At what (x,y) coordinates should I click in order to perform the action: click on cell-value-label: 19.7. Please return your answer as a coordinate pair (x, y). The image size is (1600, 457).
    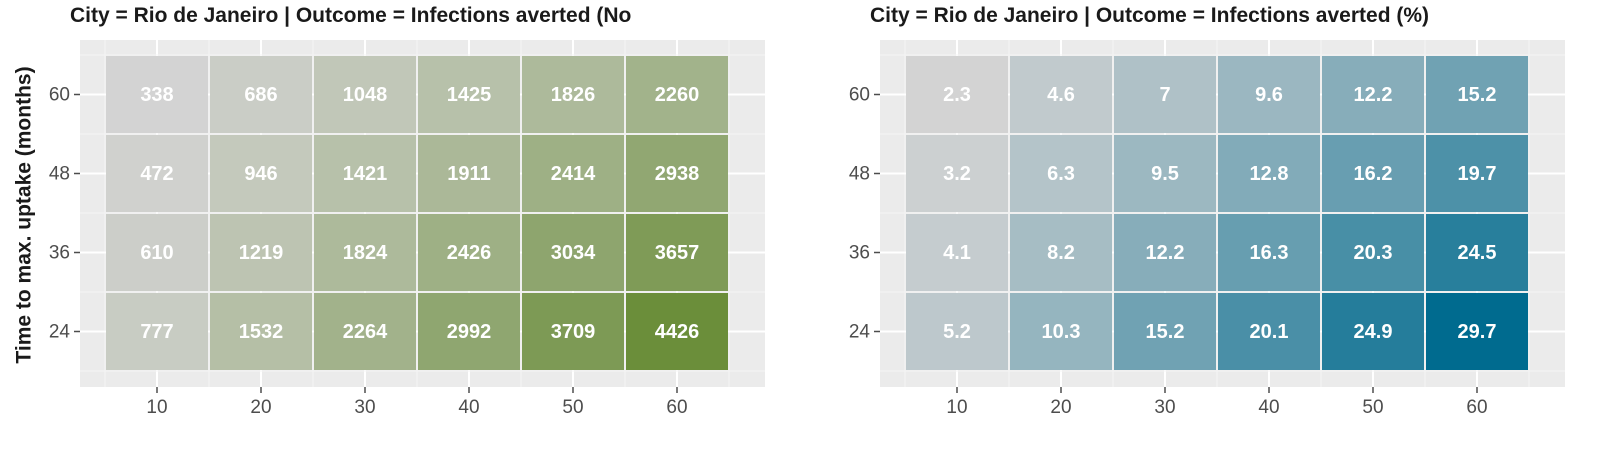
    Looking at the image, I should click on (1477, 174).